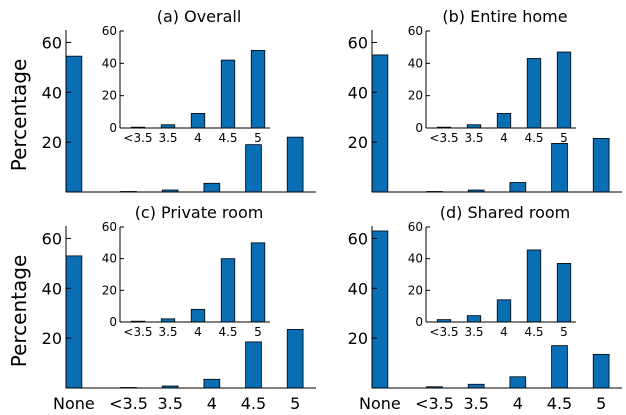  What do you see at coordinates (505, 212) in the screenshot?
I see `chart-title: (d) Shared room` at bounding box center [505, 212].